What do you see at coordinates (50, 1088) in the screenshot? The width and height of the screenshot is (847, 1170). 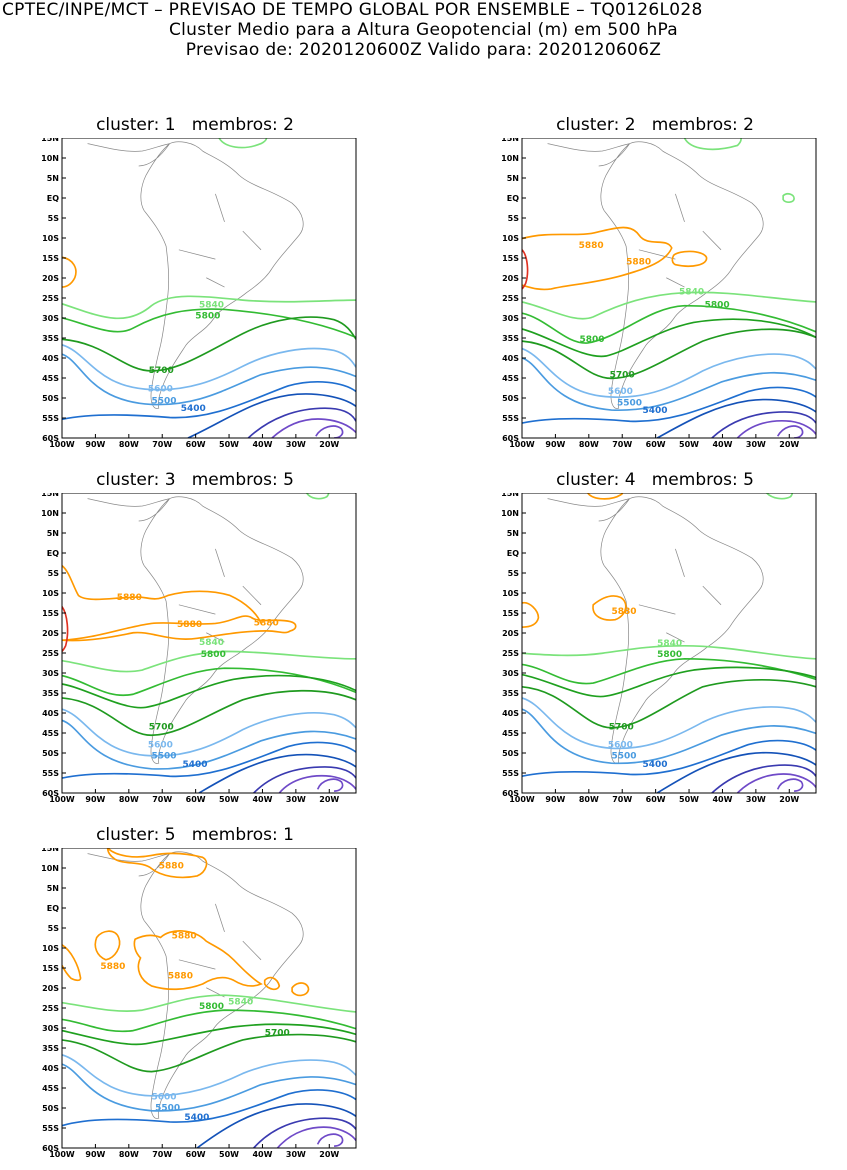 I see `lat-tick-label: 45S` at bounding box center [50, 1088].